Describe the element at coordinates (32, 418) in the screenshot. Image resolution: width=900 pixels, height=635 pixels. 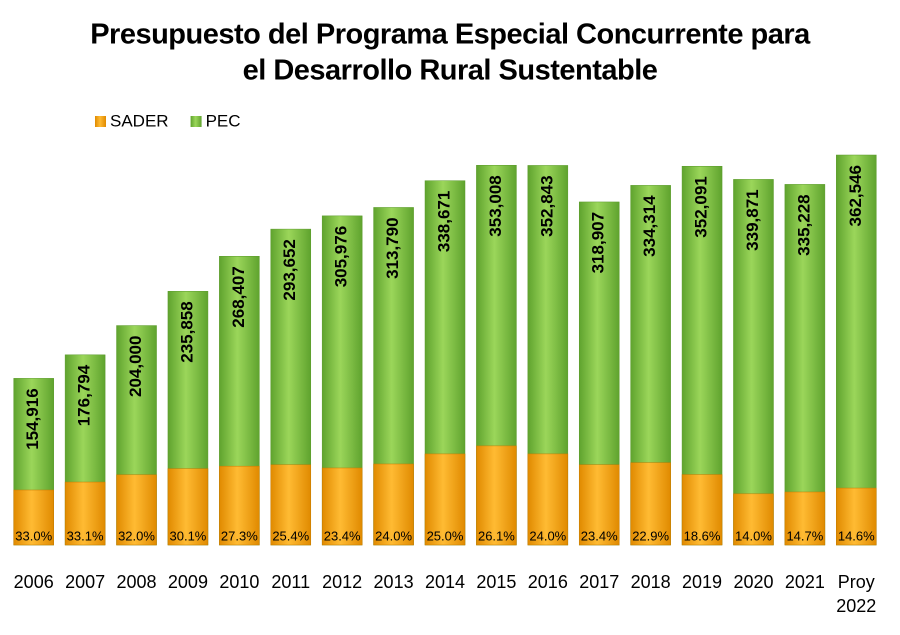
I see `pec-value-label: 154,916` at that location.